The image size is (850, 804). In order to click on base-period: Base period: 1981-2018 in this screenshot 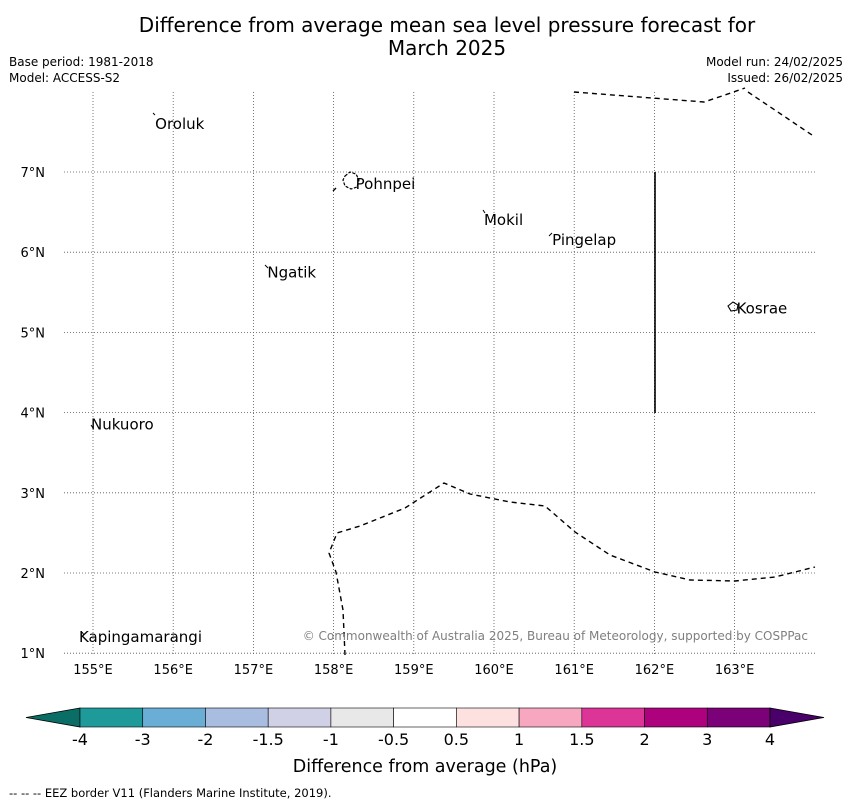, I will do `click(81, 62)`.